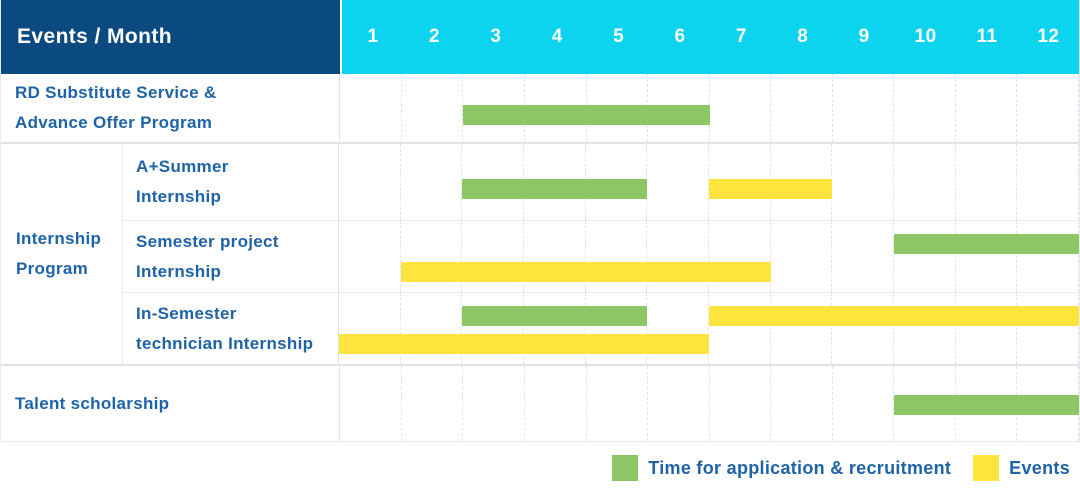  I want to click on row-a-plus-summer: A+Summer Internship, so click(601, 182).